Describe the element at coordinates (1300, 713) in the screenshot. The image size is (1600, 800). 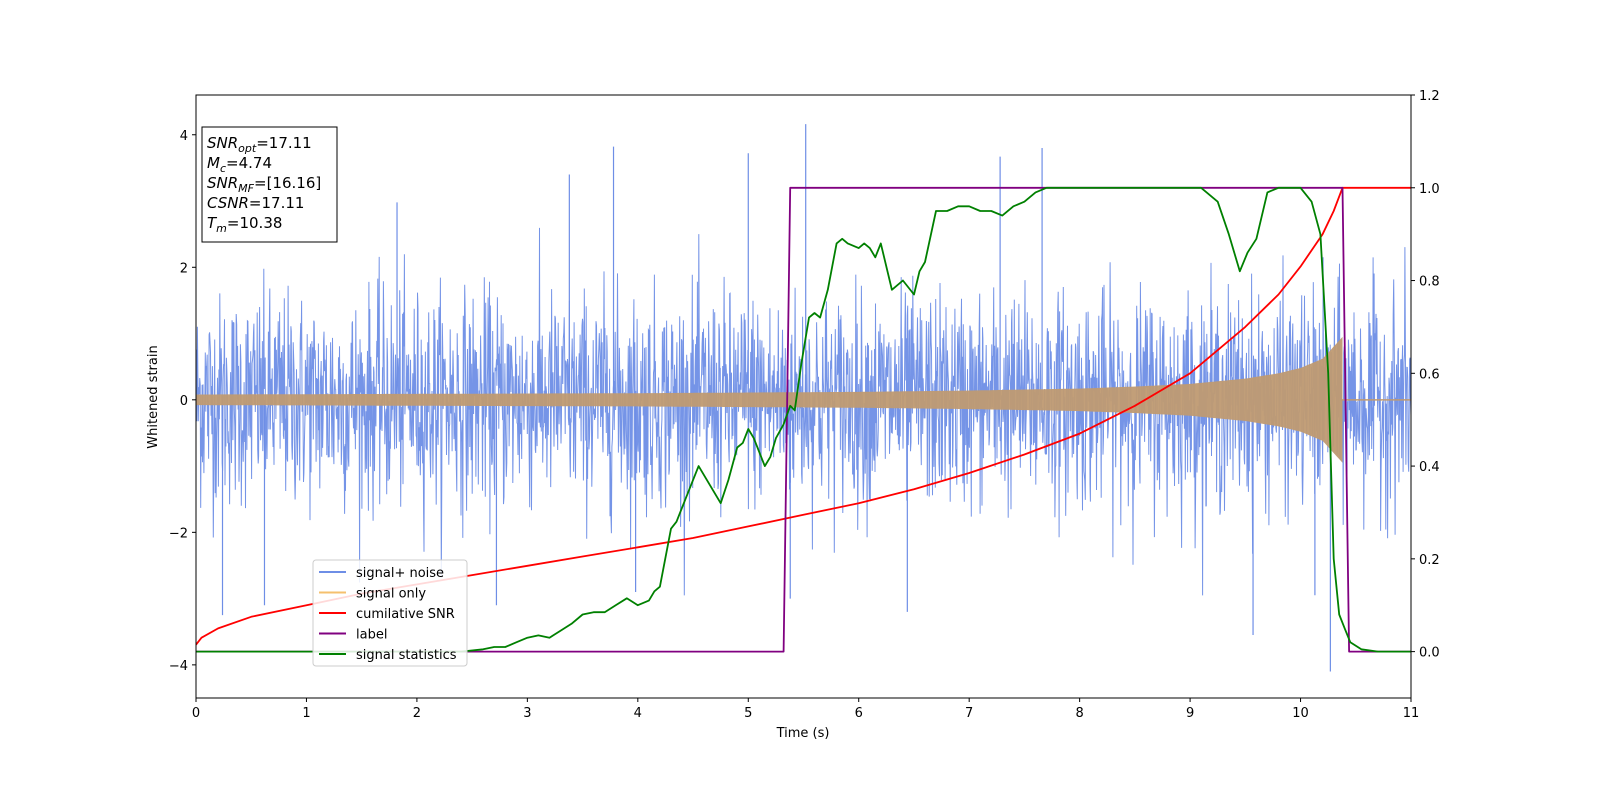
I see `x-tick-label: 10` at that location.